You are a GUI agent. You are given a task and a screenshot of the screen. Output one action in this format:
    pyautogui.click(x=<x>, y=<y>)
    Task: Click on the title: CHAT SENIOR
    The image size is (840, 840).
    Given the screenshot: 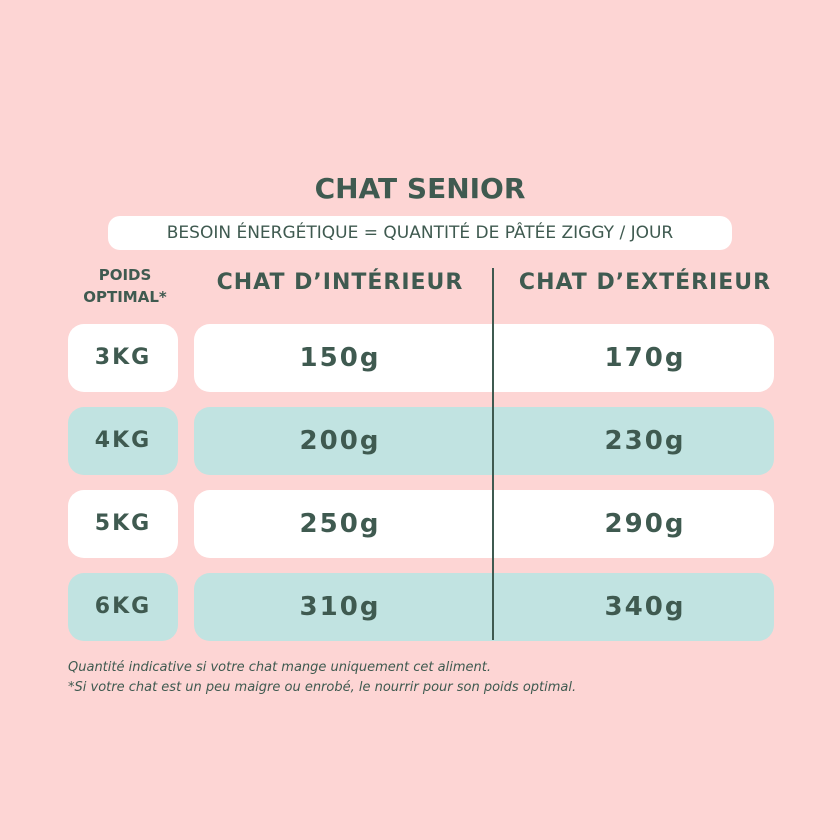 What is the action you would take?
    pyautogui.click(x=420, y=188)
    